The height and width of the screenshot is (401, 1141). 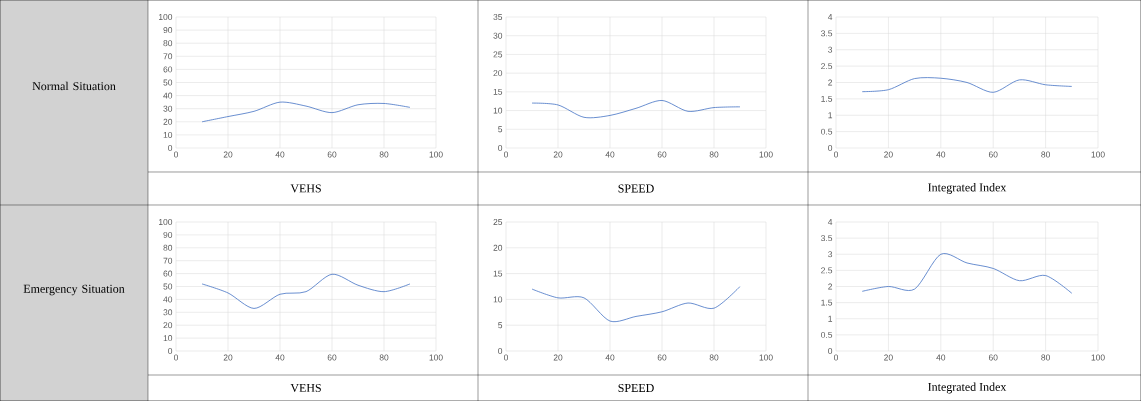 What do you see at coordinates (74, 86) in the screenshot?
I see `text: Normal Situation` at bounding box center [74, 86].